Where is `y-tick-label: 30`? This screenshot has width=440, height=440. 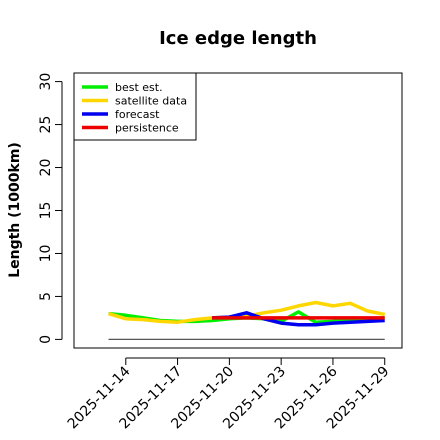
y-tick-label: 30 is located at coordinates (46, 82).